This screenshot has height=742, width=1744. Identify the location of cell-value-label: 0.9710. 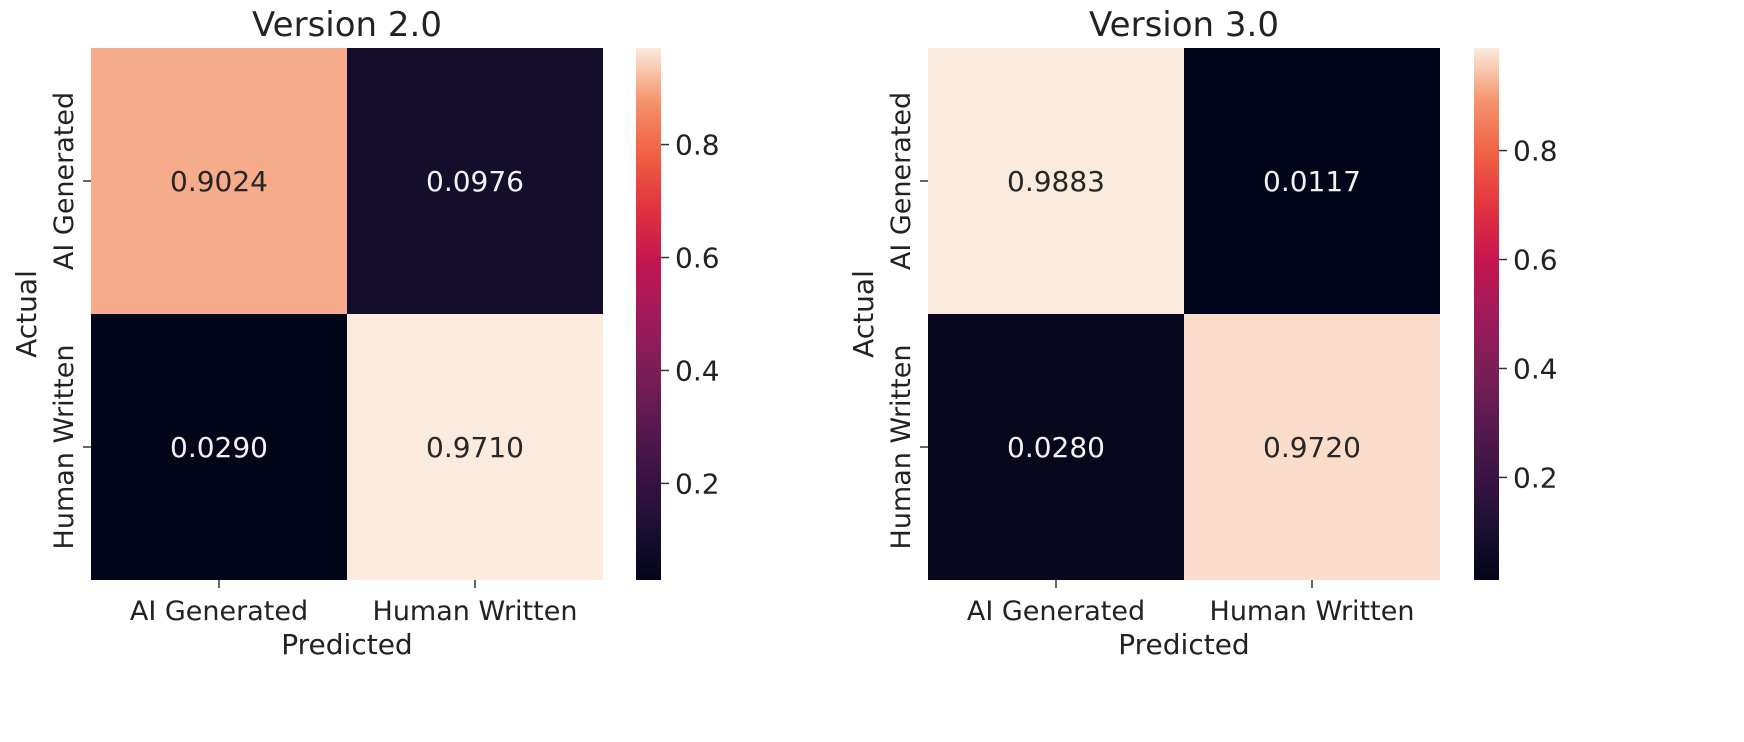
(475, 447).